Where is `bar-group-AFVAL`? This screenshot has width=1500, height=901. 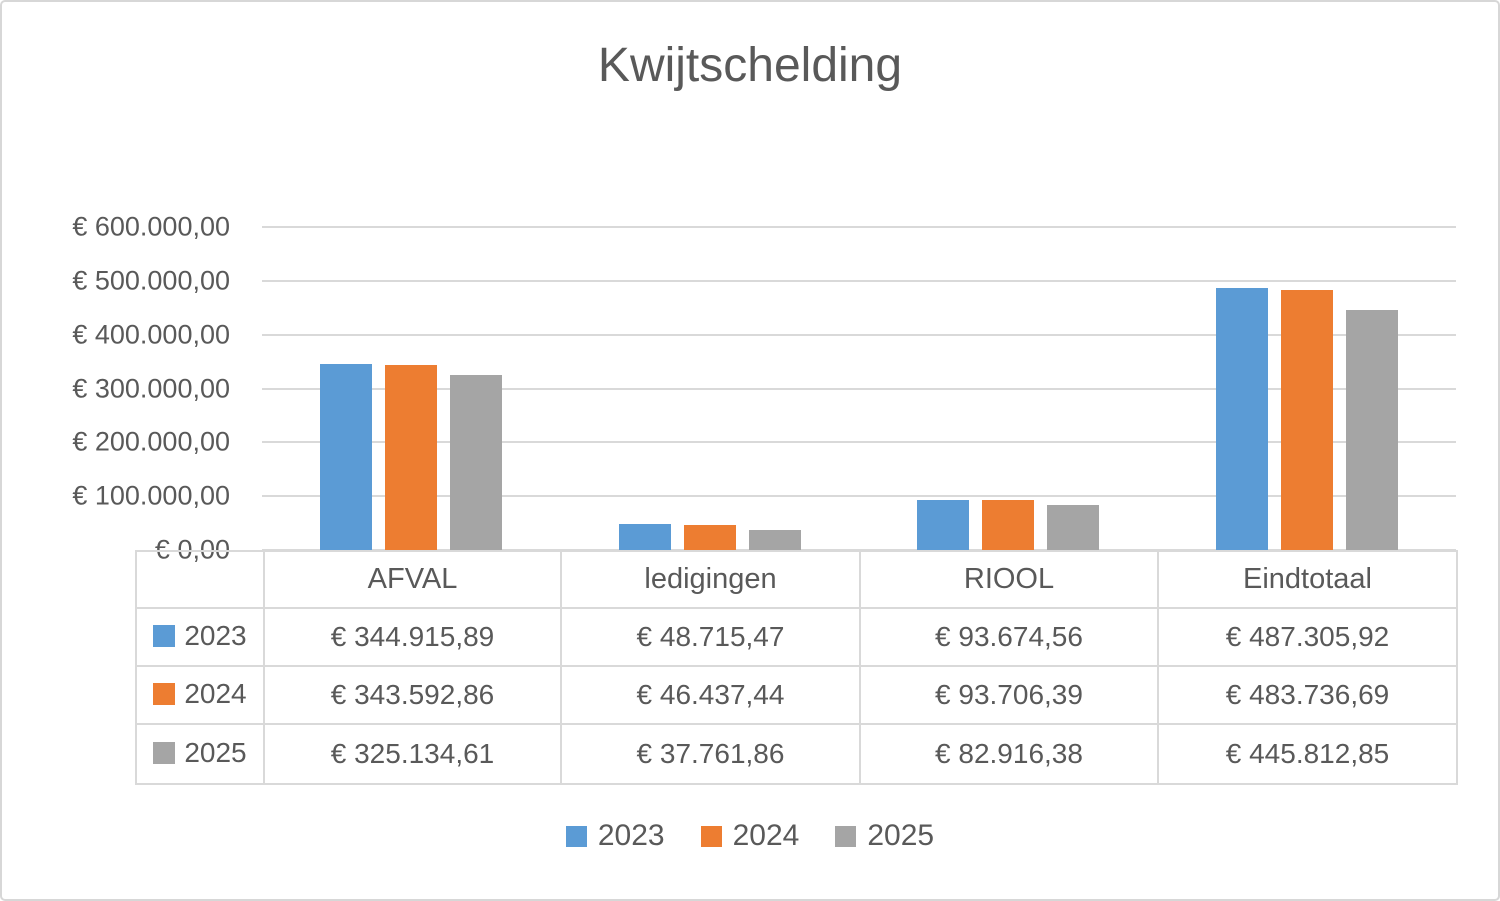
bar-group-AFVAL is located at coordinates (411, 388).